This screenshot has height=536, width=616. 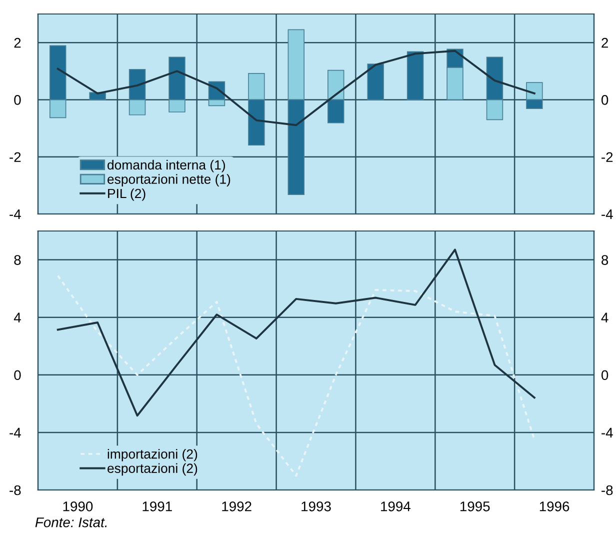 I want to click on y-tick-label: 2, so click(x=17, y=43).